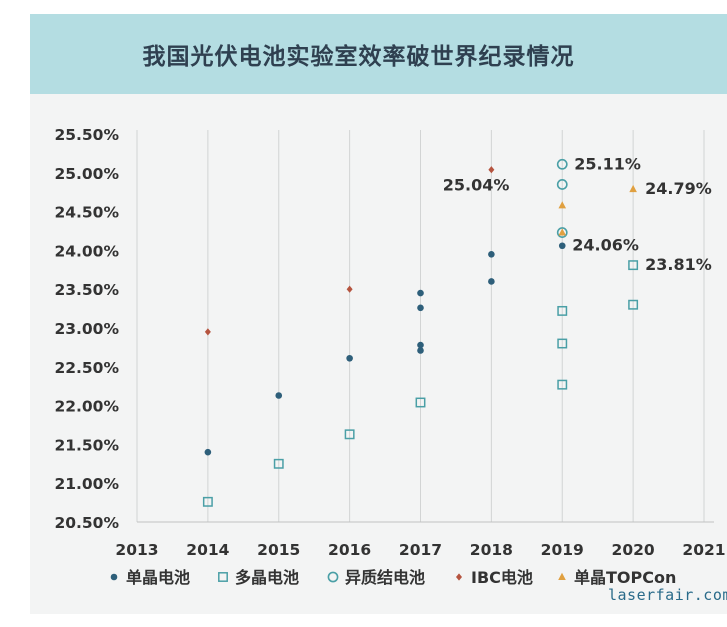 The height and width of the screenshot is (627, 727). What do you see at coordinates (678, 264) in the screenshot?
I see `data-label: 23.81%` at bounding box center [678, 264].